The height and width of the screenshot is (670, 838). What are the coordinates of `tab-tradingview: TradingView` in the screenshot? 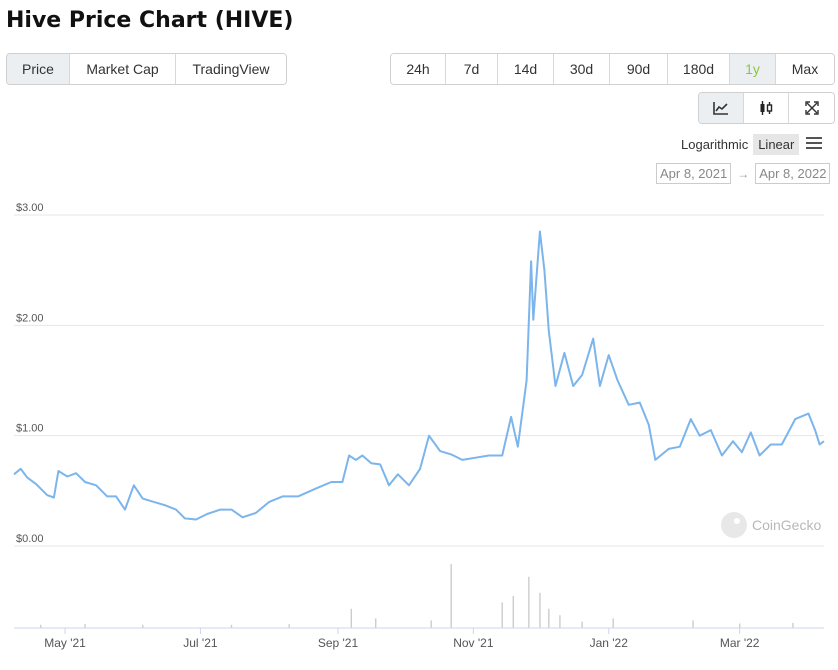 It's located at (231, 69).